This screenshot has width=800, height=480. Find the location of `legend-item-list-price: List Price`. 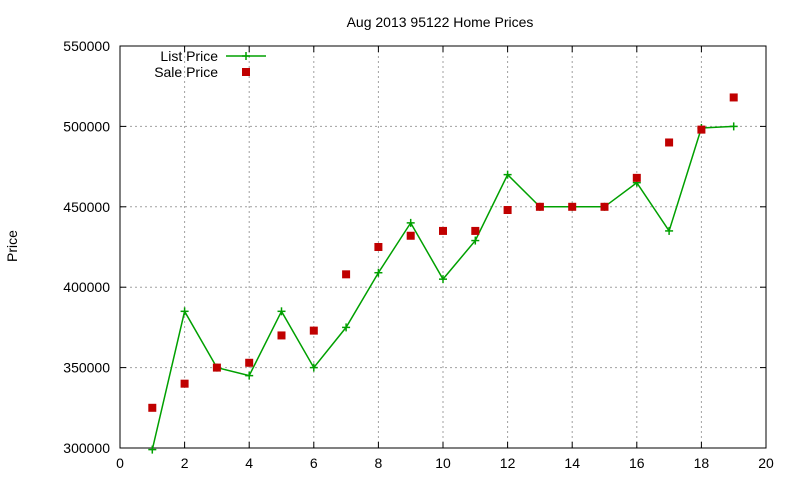

legend-item-list-price: List Price is located at coordinates (213, 56).